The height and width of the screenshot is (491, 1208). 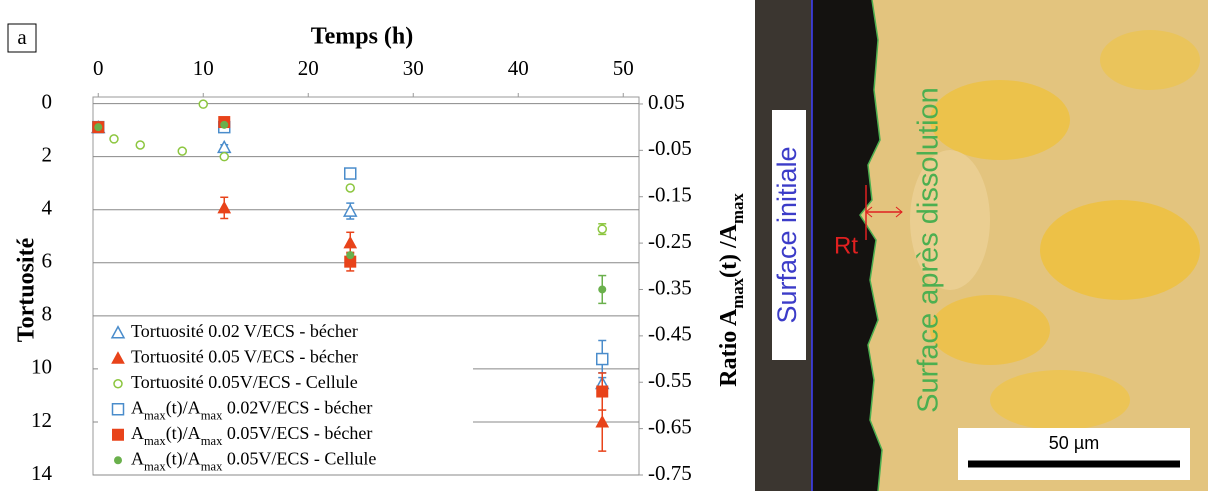 I want to click on y2-tick-label: -0.65, so click(x=670, y=426).